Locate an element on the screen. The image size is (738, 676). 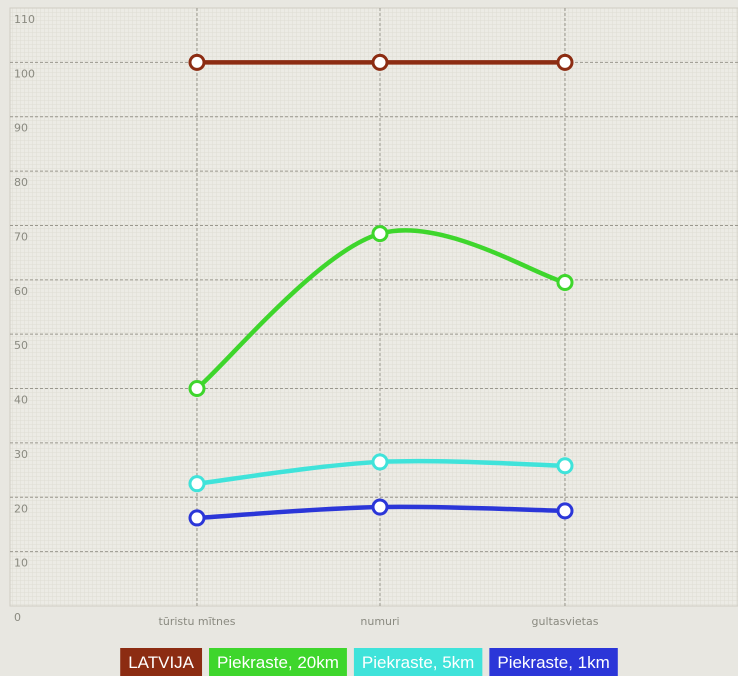
y-tick-label: 80 is located at coordinates (21, 182).